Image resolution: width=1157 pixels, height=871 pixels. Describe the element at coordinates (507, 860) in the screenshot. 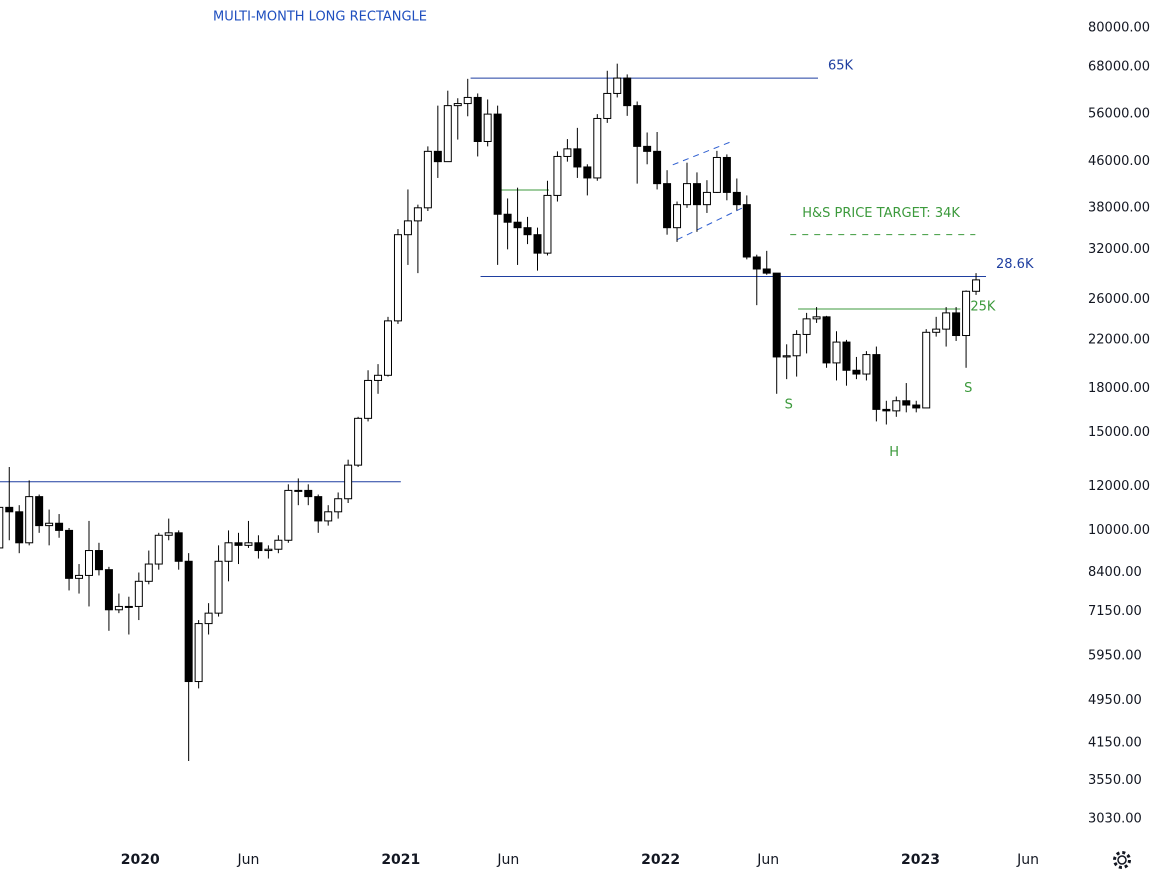

I see `x-tick-label: Jun` at that location.